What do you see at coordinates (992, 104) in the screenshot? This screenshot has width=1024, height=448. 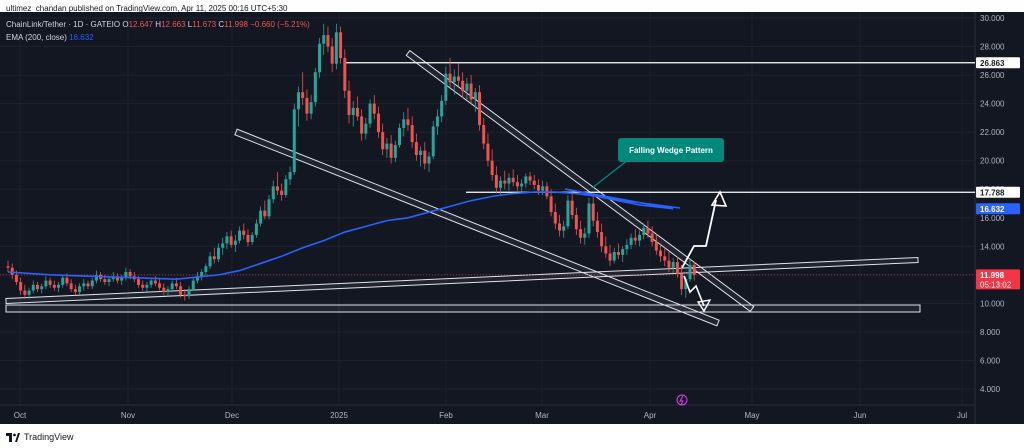 I see `y-tick-label: 24.000` at bounding box center [992, 104].